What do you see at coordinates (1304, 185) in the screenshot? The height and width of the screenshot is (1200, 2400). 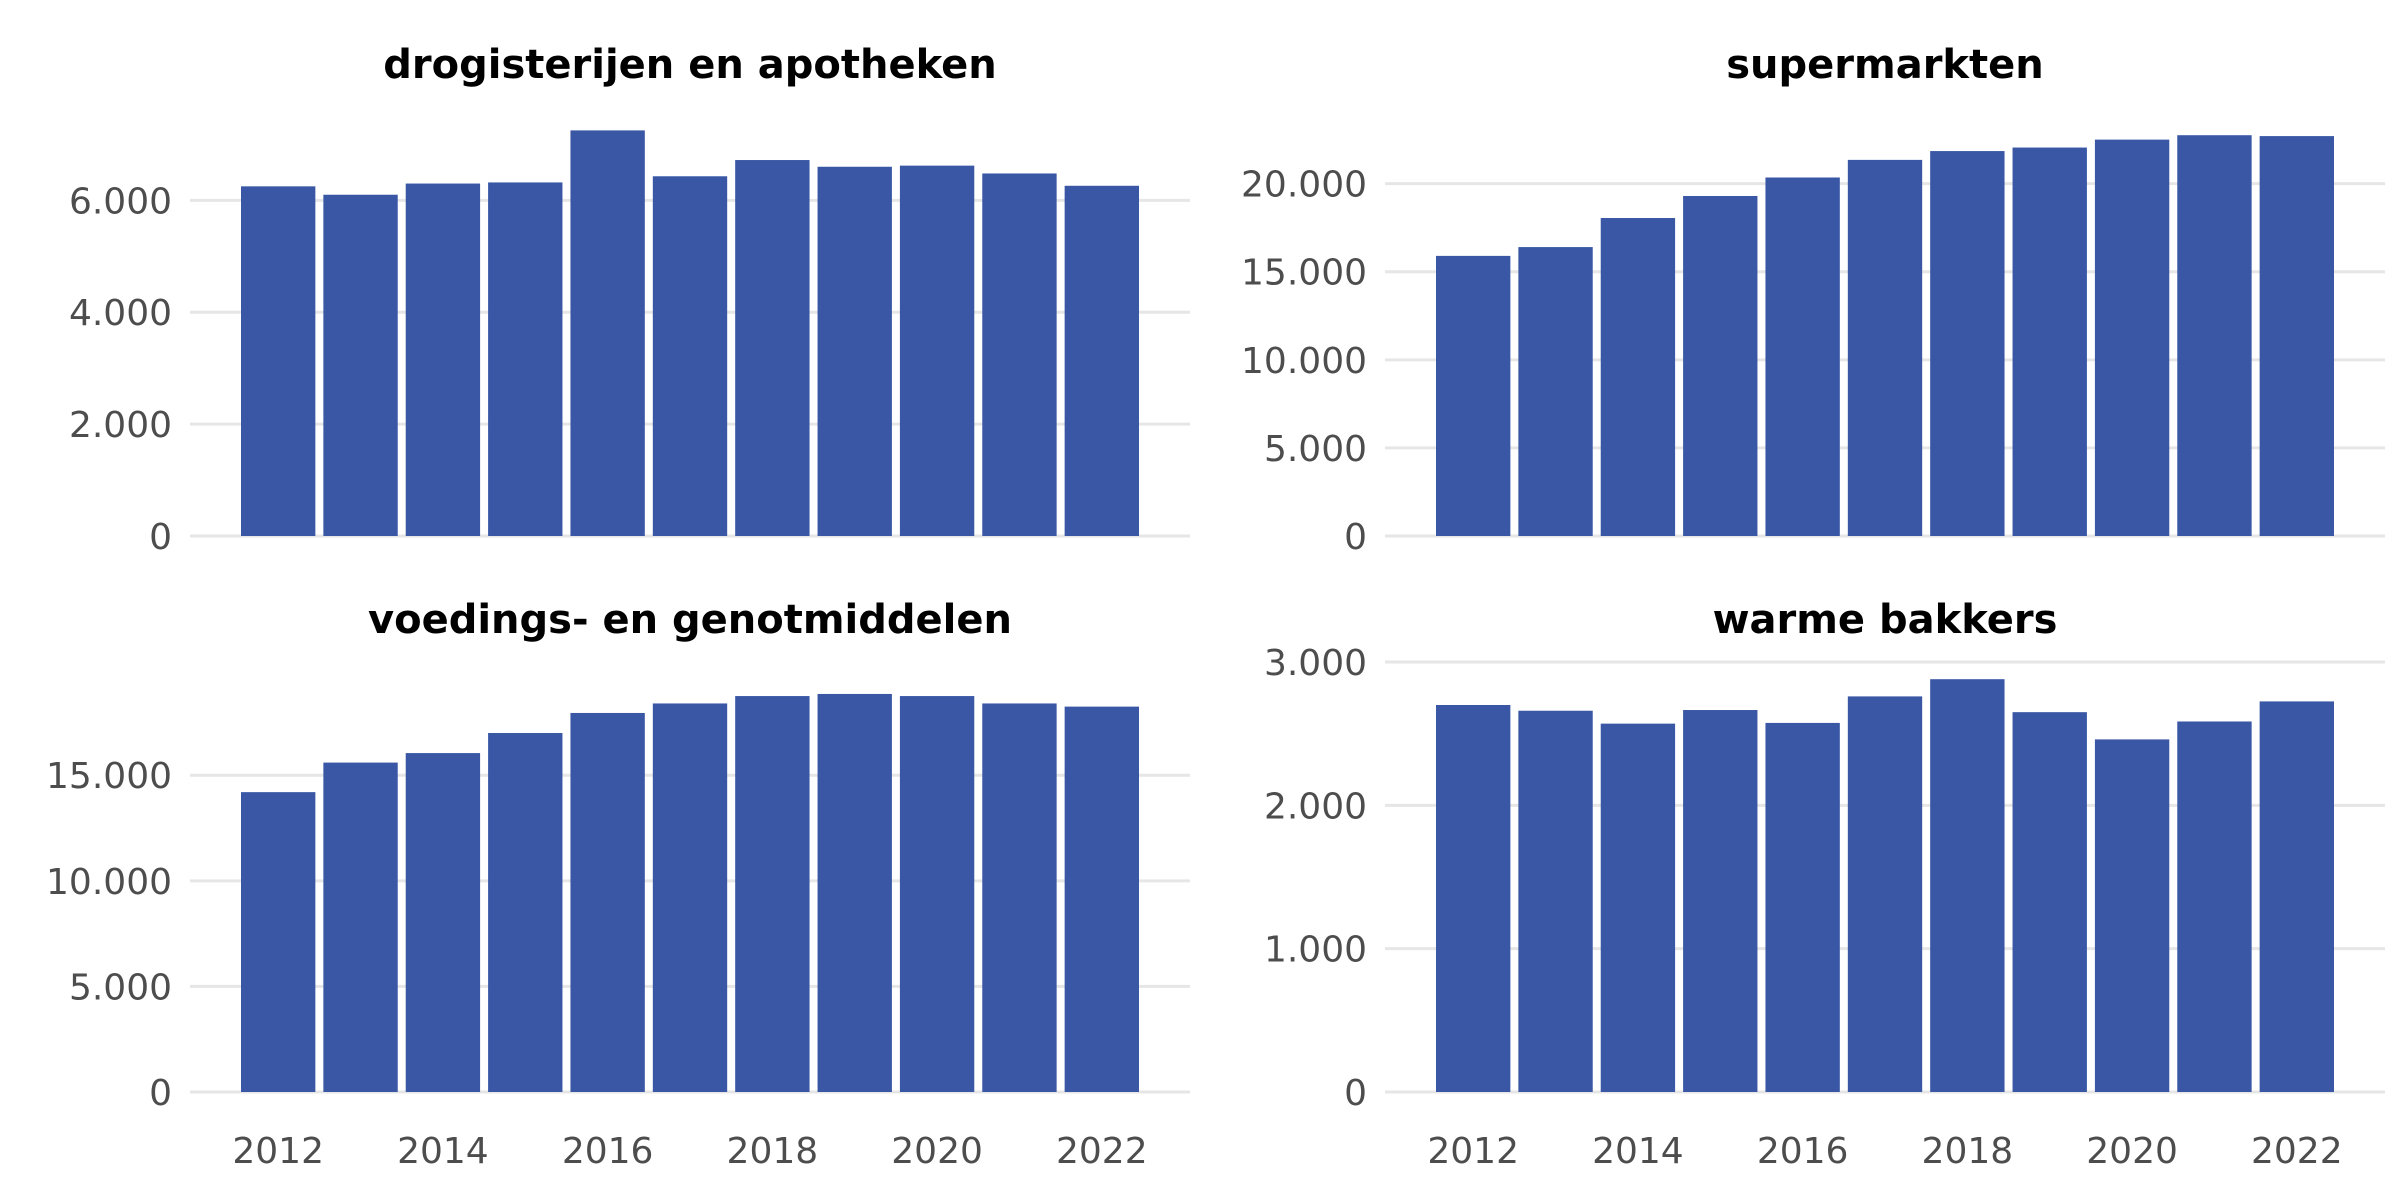 I see `y-tick-label: 20.000` at bounding box center [1304, 185].